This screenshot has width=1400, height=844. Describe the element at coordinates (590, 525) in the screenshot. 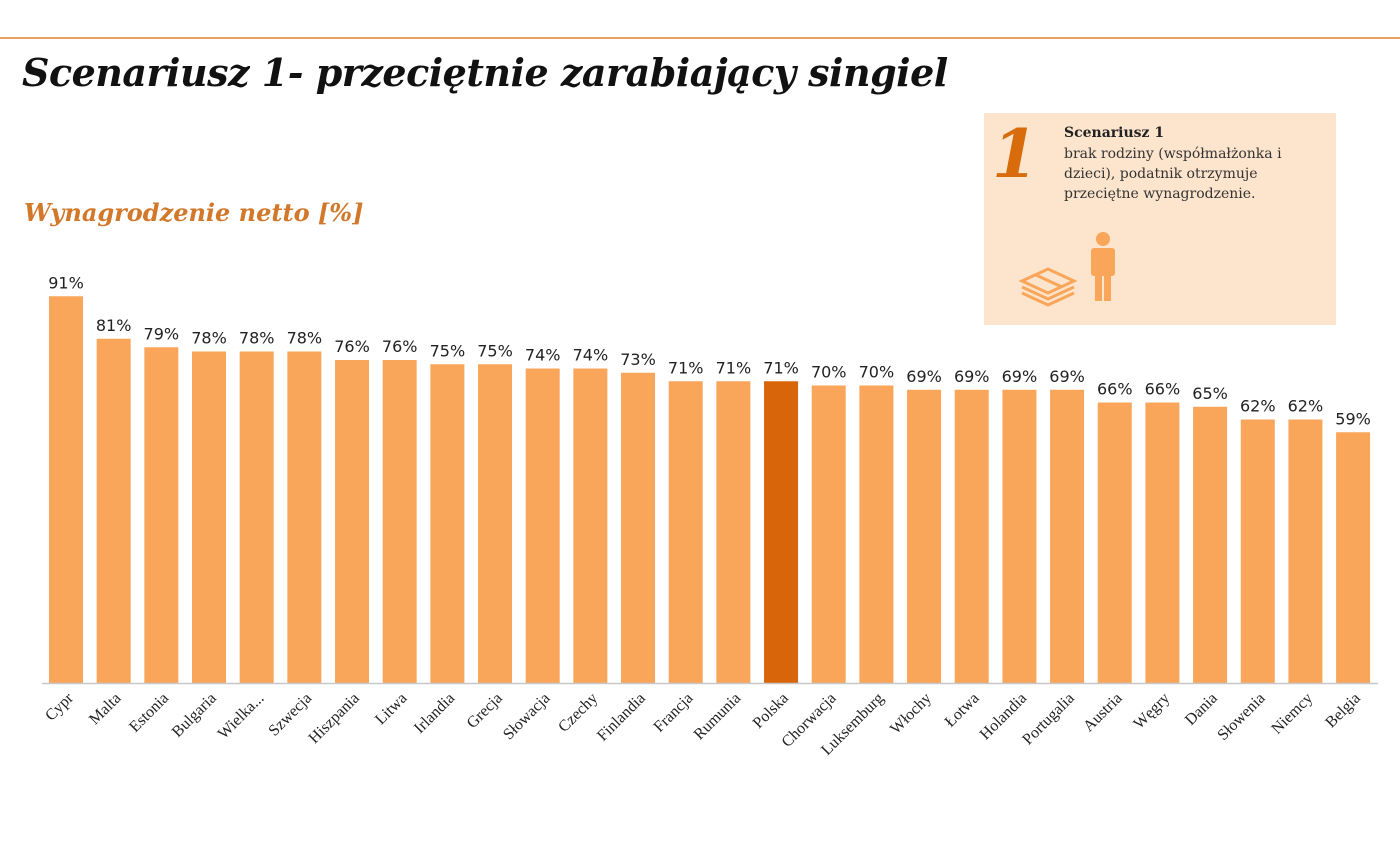

I see `bar-Czechy` at that location.